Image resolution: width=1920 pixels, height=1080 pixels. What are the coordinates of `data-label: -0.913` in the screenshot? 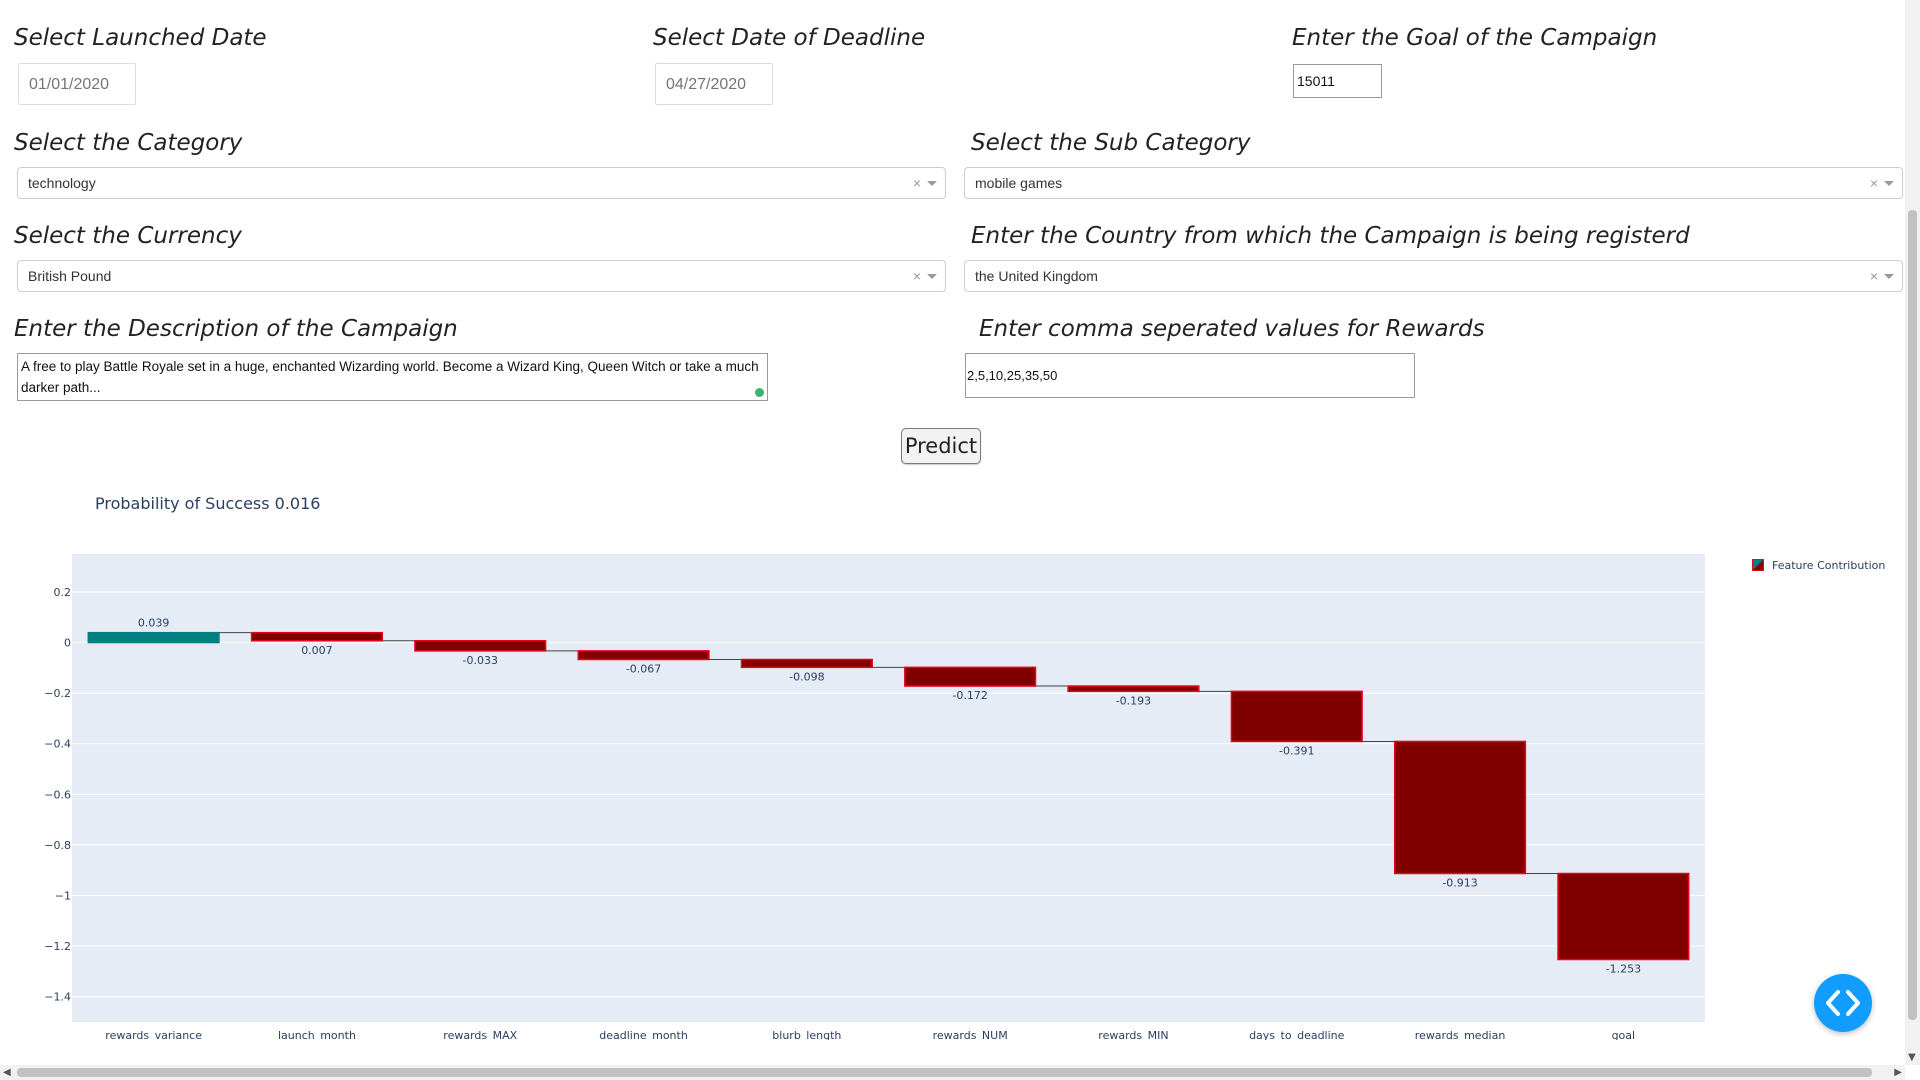 It's located at (1459, 883).